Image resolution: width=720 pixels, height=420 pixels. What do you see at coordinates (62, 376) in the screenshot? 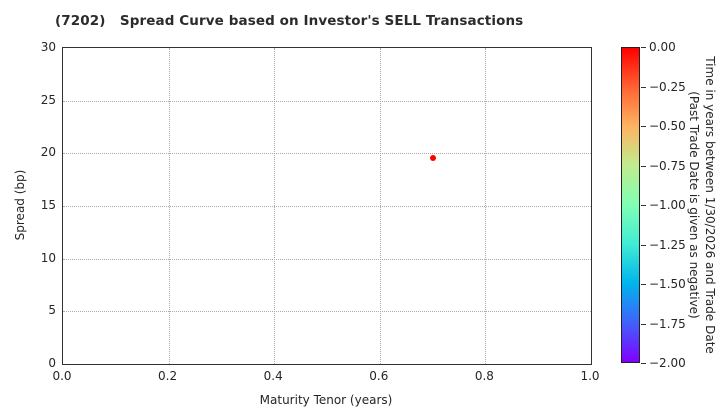
I see `x-tick-label: 0.0` at bounding box center [62, 376].